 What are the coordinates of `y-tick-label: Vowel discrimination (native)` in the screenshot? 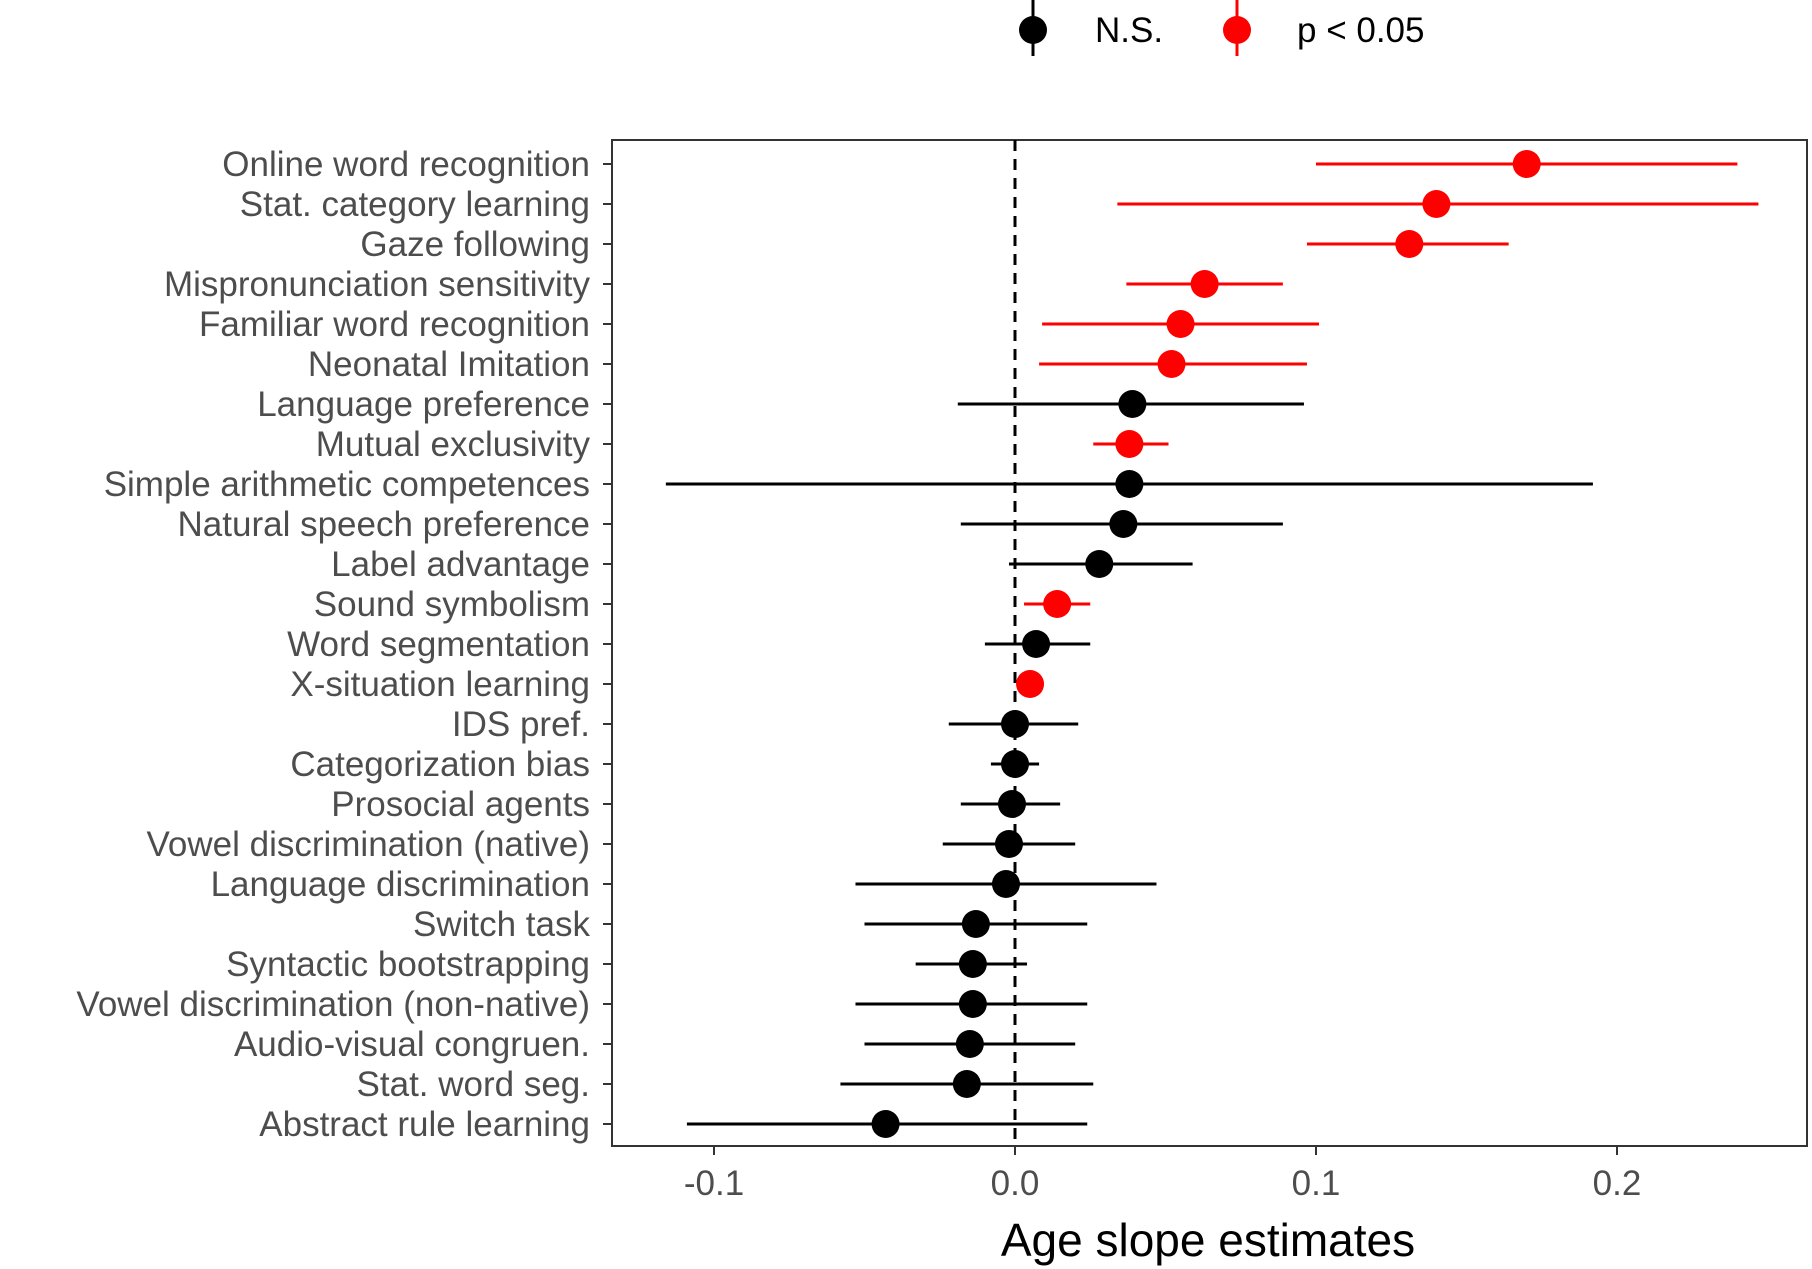 It's located at (368, 844).